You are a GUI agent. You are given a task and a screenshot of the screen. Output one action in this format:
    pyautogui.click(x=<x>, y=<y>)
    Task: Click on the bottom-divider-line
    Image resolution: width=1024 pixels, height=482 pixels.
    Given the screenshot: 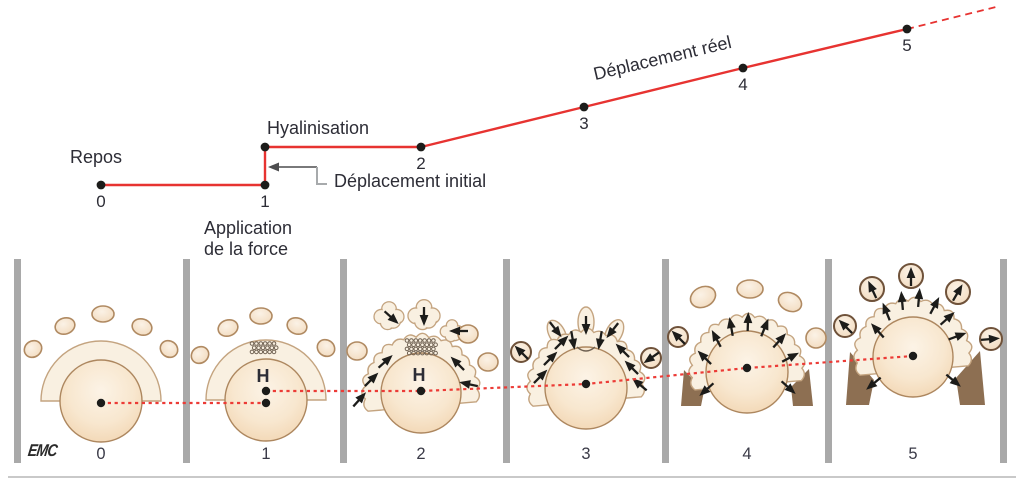 What is the action you would take?
    pyautogui.click(x=512, y=477)
    